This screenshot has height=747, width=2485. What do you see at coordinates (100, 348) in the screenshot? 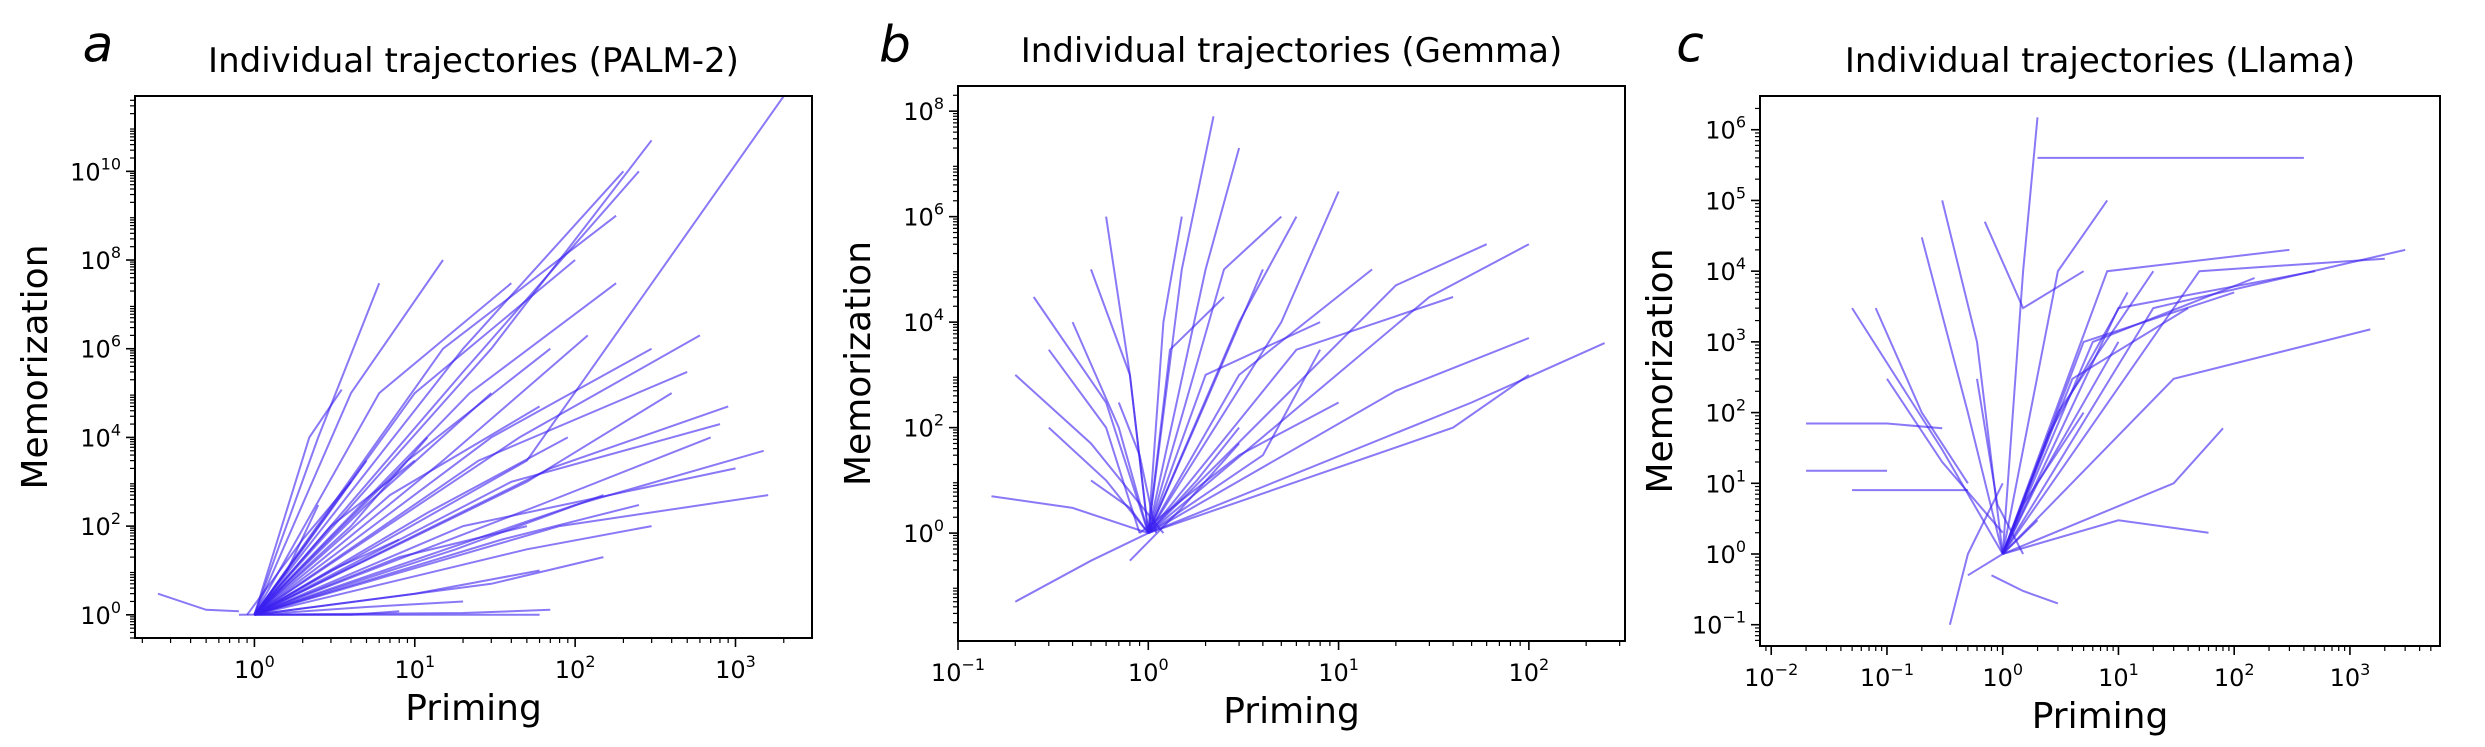
I see `y-tick-label: 10⁶` at bounding box center [100, 348].